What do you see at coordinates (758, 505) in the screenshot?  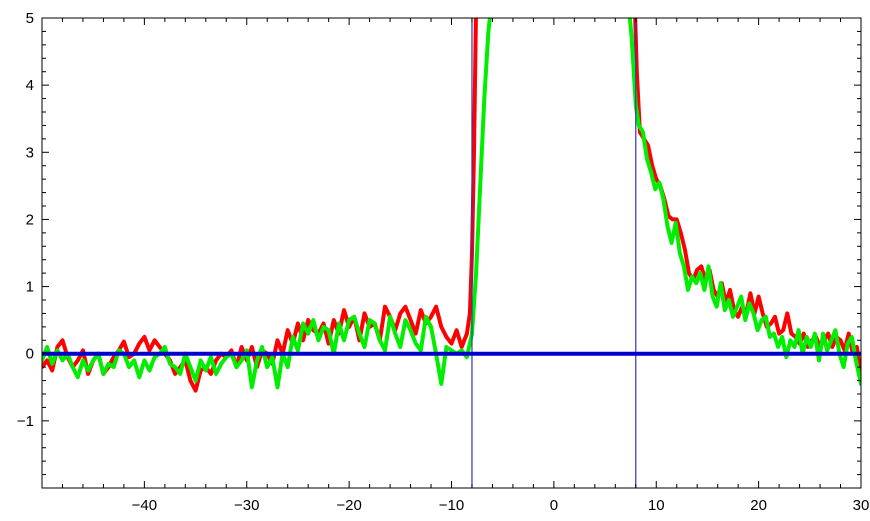 I see `x-tick-label: 20` at bounding box center [758, 505].